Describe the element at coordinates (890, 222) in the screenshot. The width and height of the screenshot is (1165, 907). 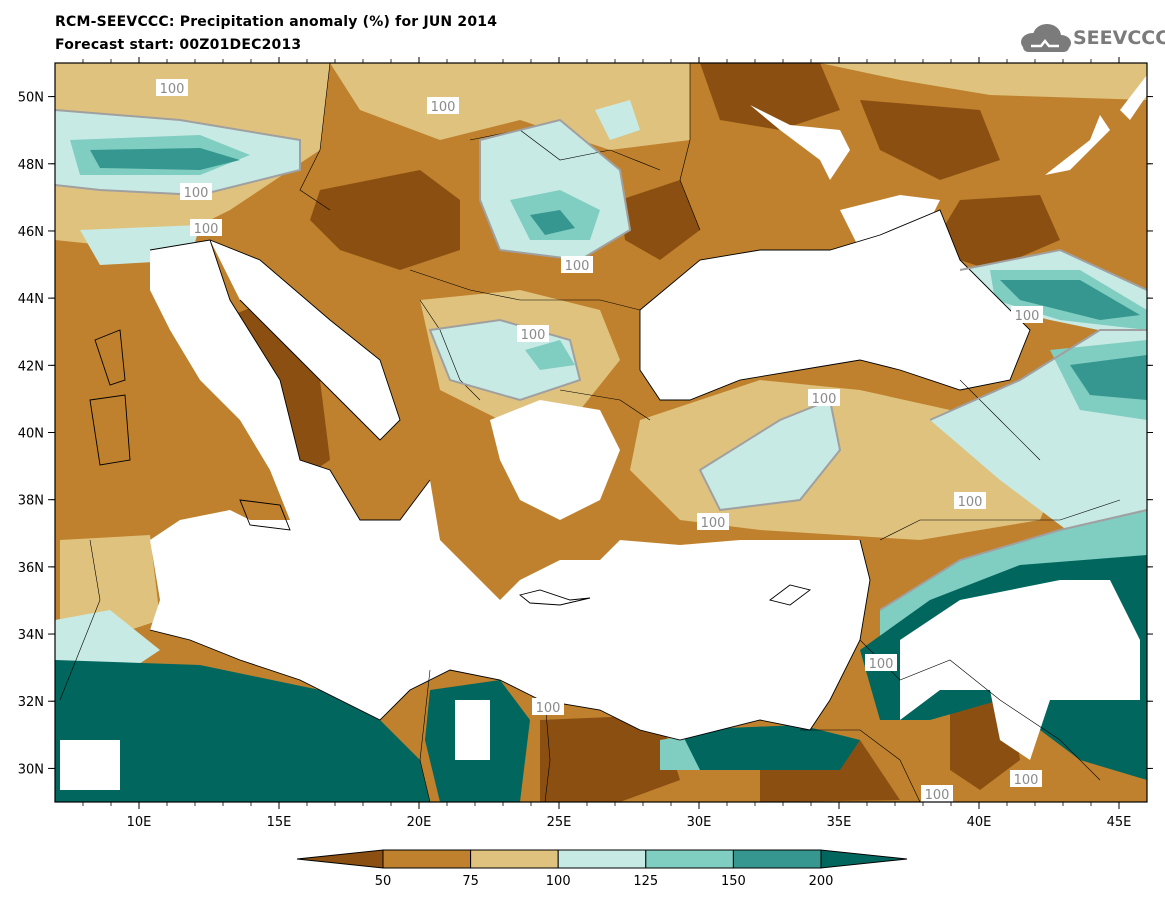
I see `sea-azov` at that location.